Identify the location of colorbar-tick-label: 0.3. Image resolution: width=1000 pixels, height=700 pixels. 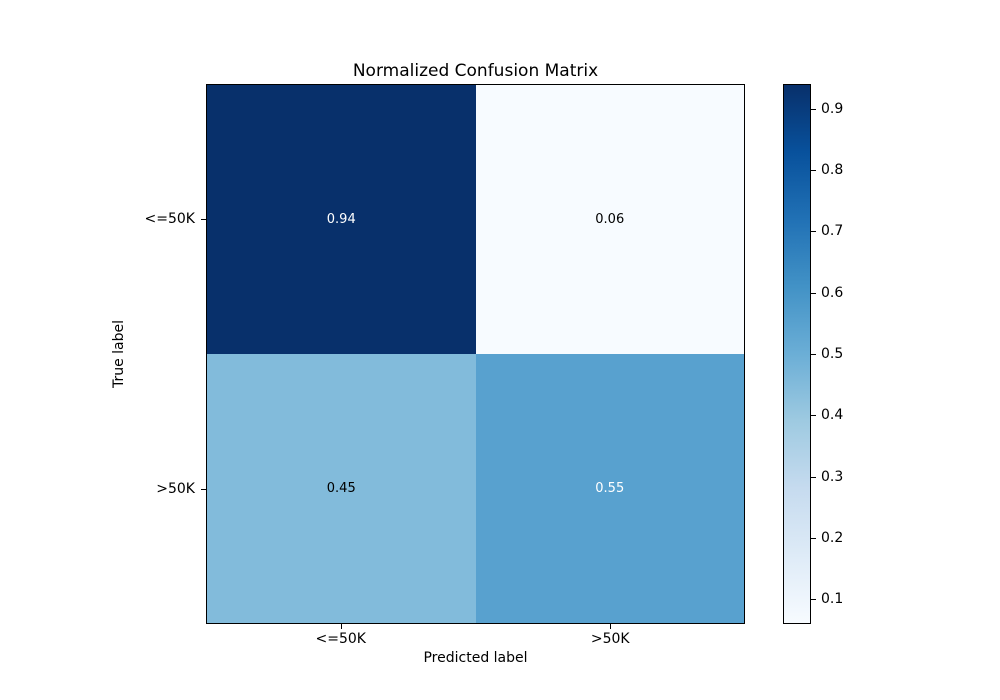
(832, 476).